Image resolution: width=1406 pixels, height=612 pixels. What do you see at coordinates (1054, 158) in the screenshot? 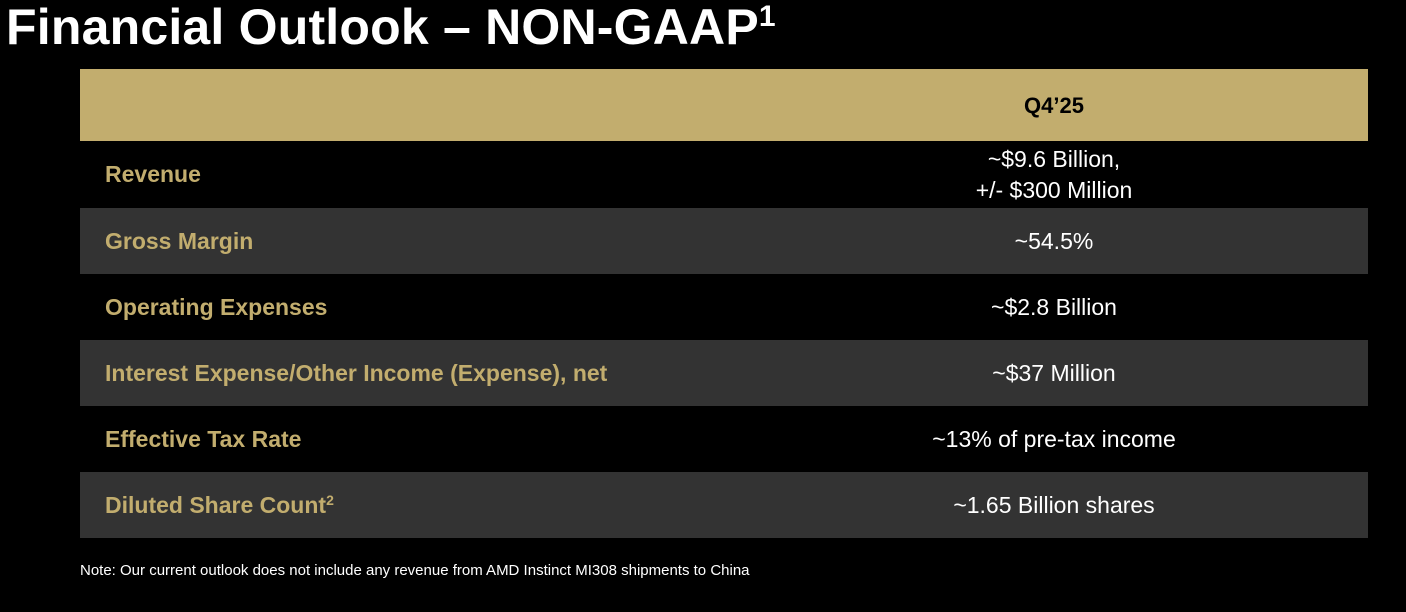
I see `revenue-value-line-1: ~$9.6 Billion,` at bounding box center [1054, 158].